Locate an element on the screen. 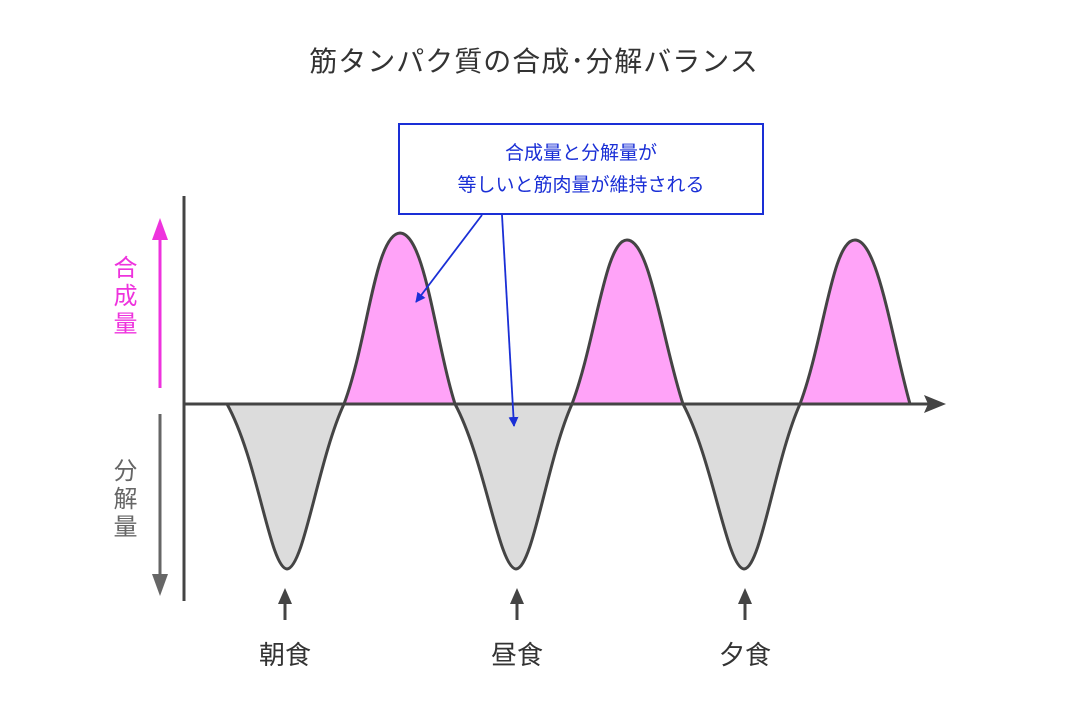 The width and height of the screenshot is (1068, 714). degradation-arrowhead is located at coordinates (160, 585).